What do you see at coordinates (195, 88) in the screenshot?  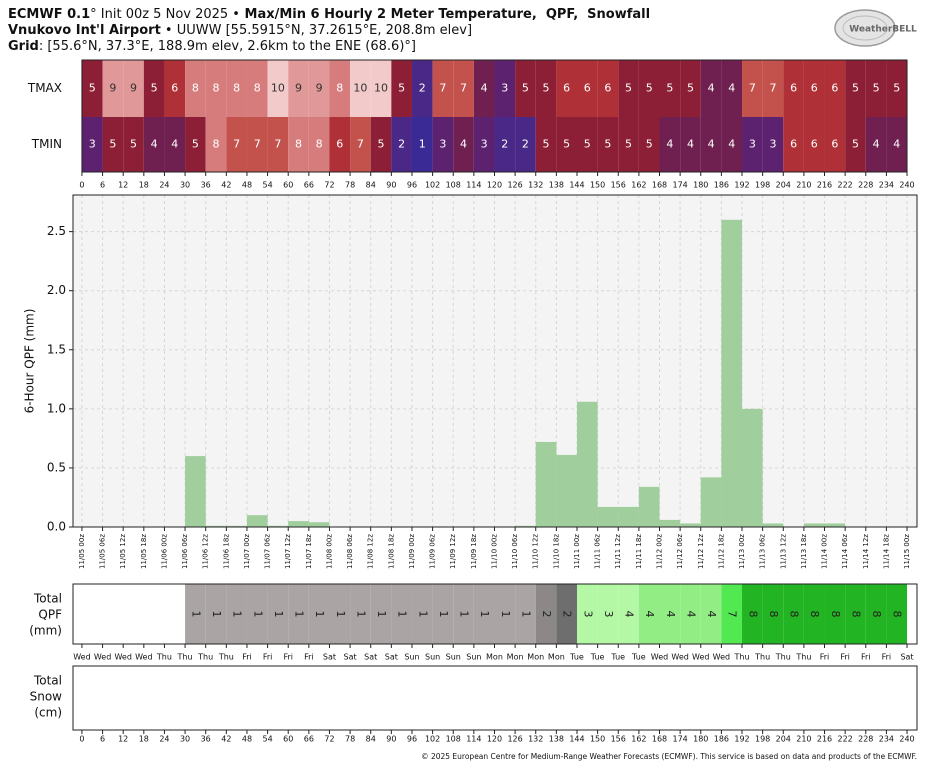 I see `temp-label: 8` at bounding box center [195, 88].